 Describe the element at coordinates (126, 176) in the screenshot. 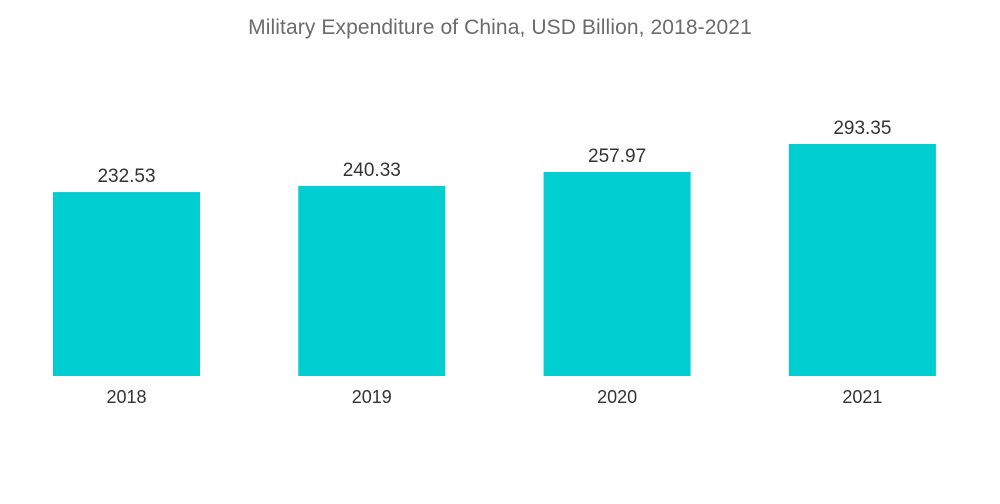

I see `value-label-2018: 232.53` at that location.